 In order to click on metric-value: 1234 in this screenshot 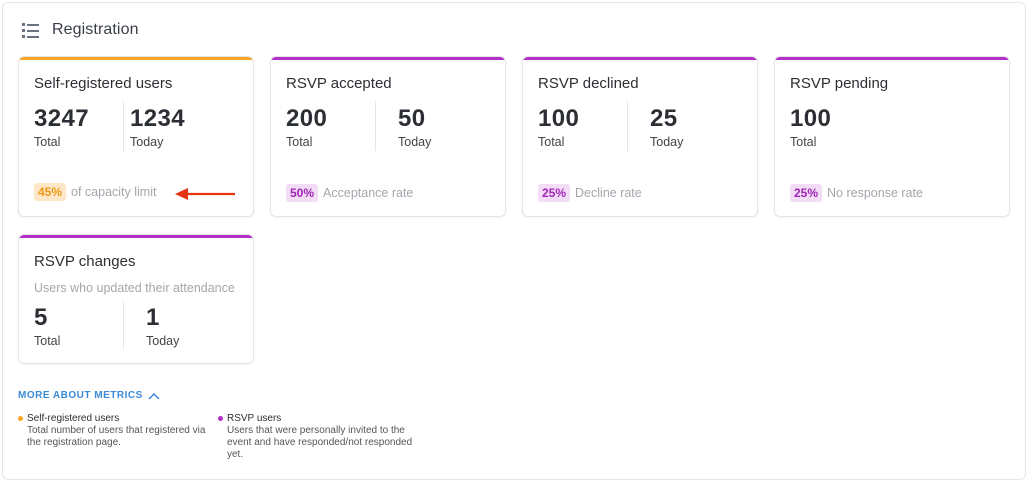, I will do `click(157, 118)`.